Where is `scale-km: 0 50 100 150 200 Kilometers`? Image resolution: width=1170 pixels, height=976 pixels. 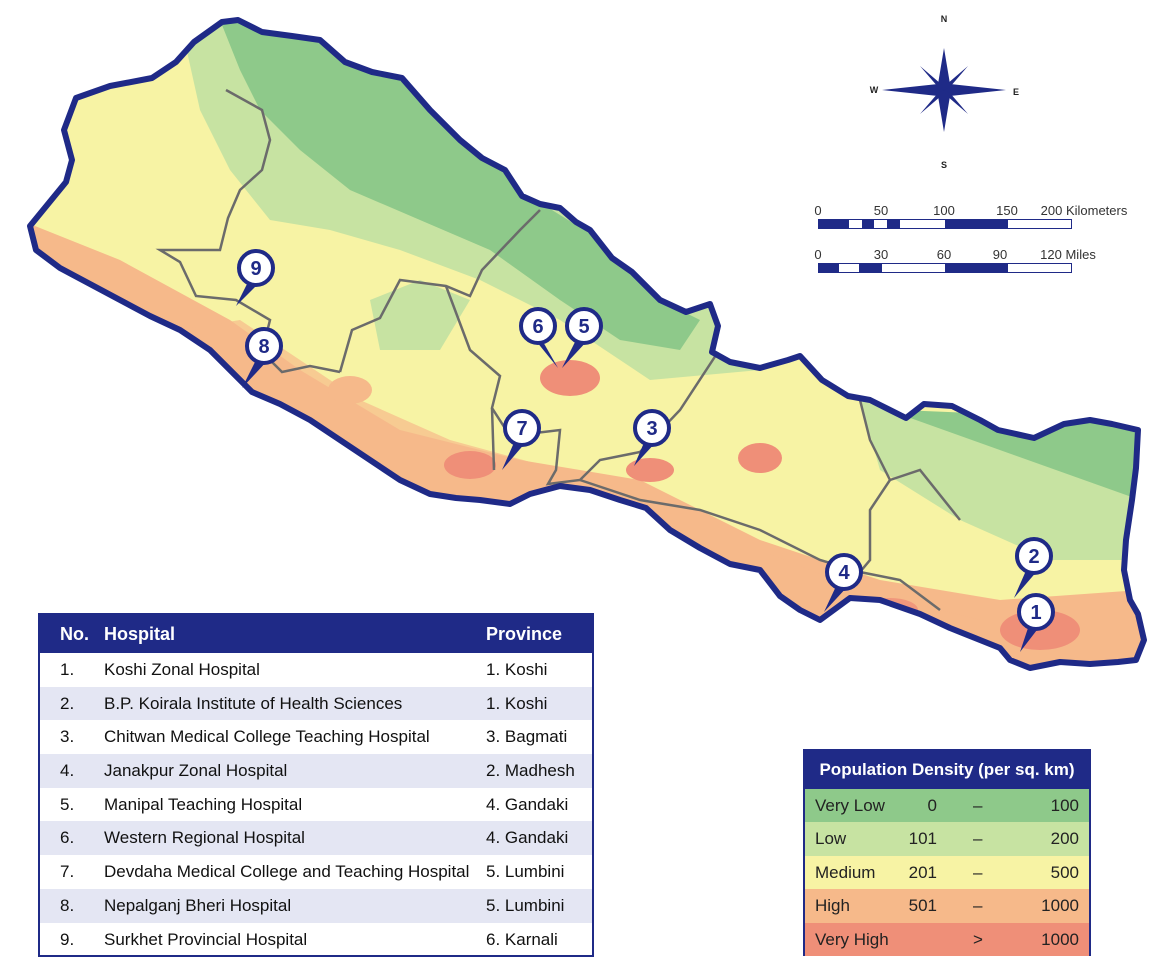 scale-km: 0 50 100 150 200 Kilometers is located at coordinates (970, 216).